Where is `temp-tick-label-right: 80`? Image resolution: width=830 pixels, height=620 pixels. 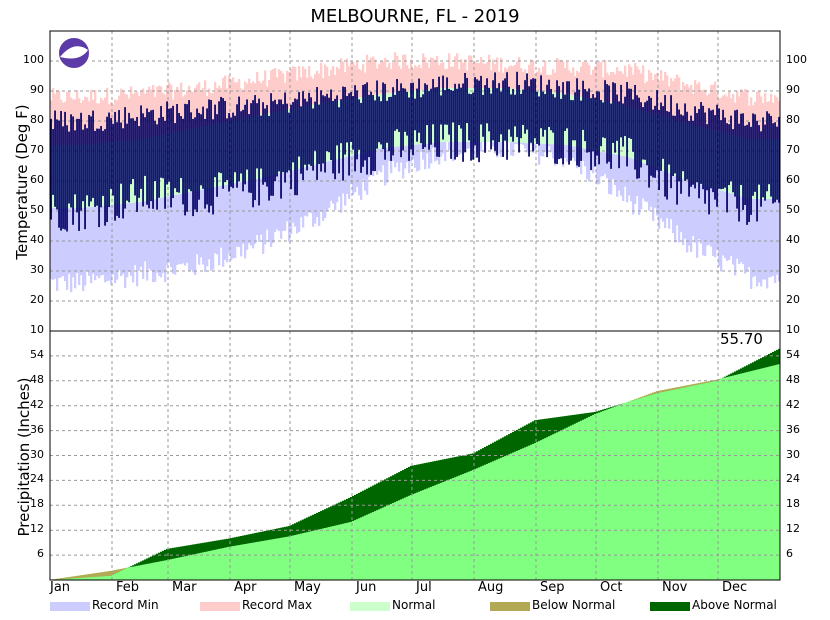 temp-tick-label-right: 80 is located at coordinates (793, 119).